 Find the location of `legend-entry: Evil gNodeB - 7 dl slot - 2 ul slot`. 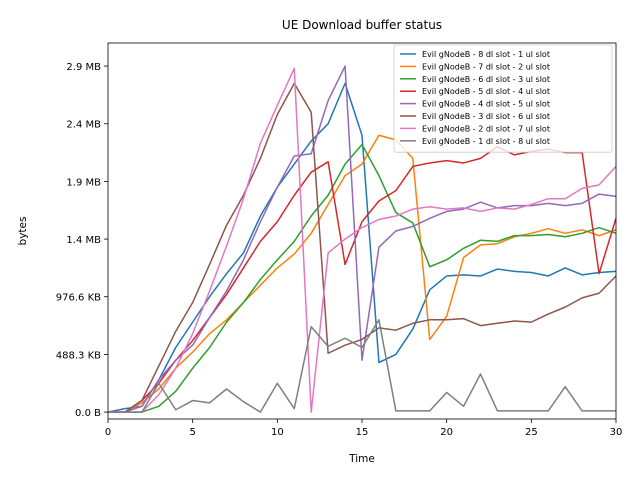

legend-entry: Evil gNodeB - 7 dl slot - 2 ul slot is located at coordinates (486, 66).